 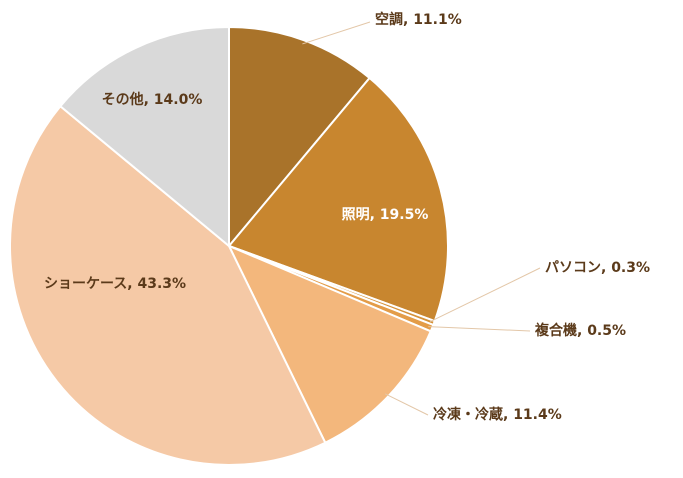 I want to click on data-label: 複合機, 0.5%, so click(x=580, y=330).